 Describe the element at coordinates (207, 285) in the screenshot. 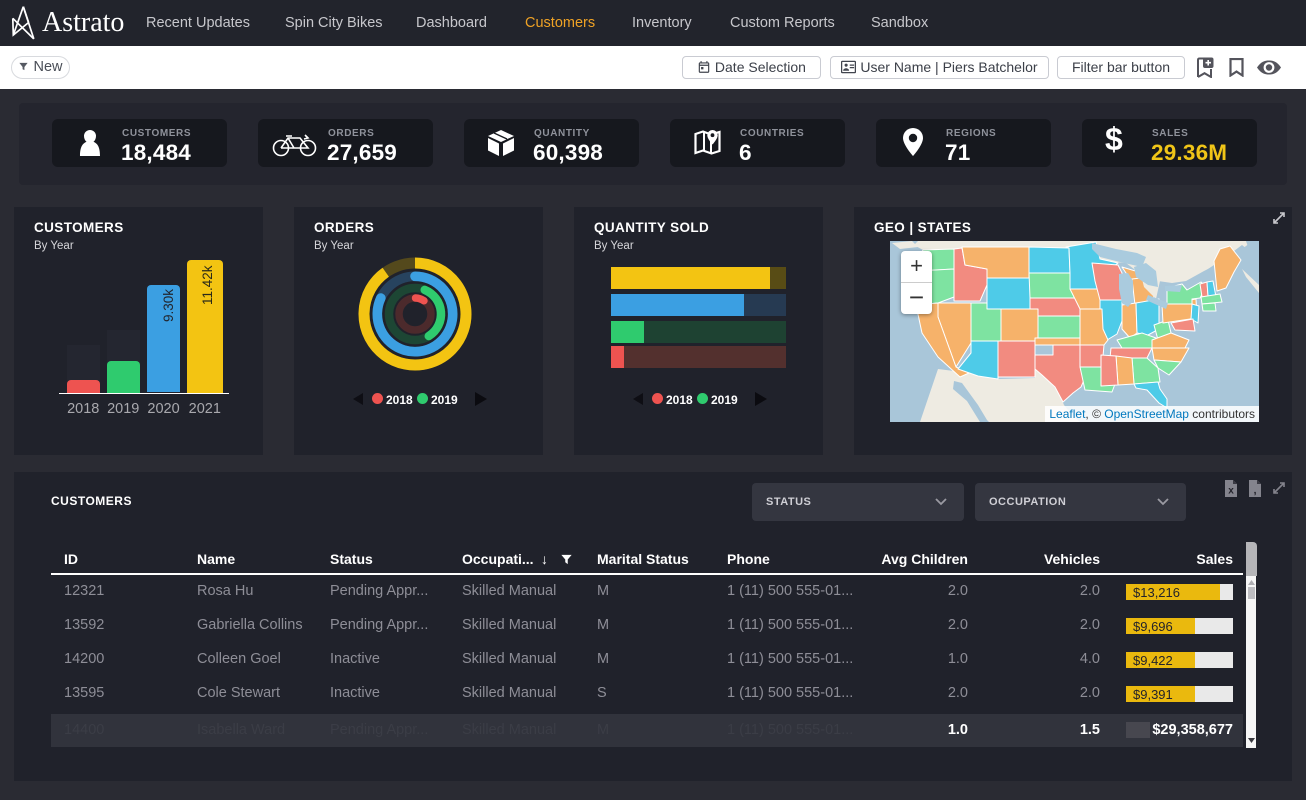

I see `svg-text: 11.42k` at that location.